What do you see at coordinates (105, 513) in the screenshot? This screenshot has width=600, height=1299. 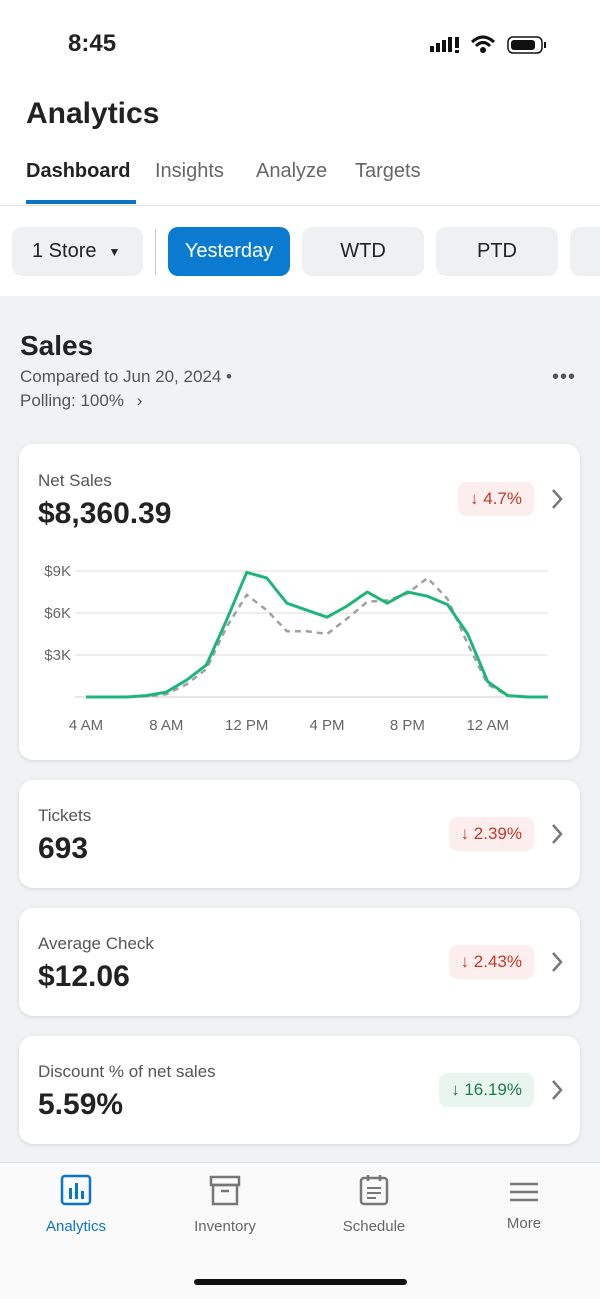 I see `metric-value: $8,360.39` at bounding box center [105, 513].